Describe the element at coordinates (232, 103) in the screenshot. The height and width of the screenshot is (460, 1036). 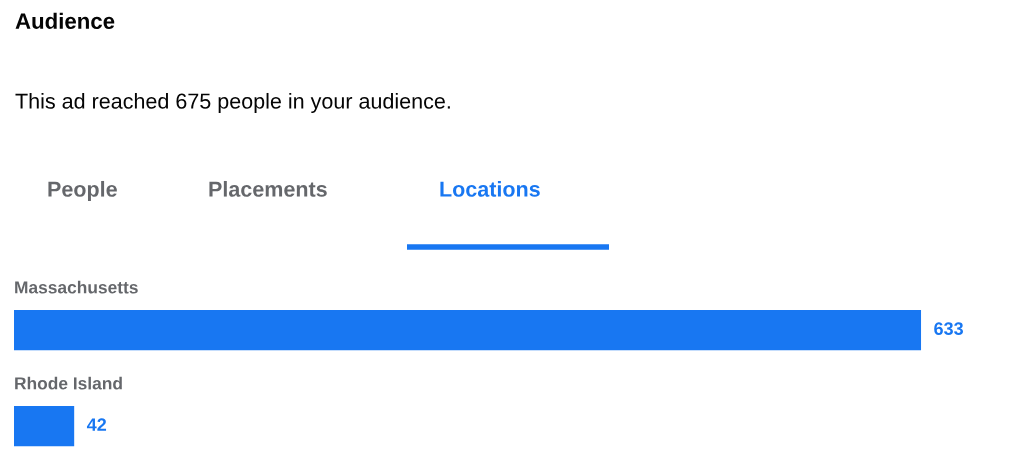
I see `chart-subtitle: This ad reached 675 people in your audience.` at that location.